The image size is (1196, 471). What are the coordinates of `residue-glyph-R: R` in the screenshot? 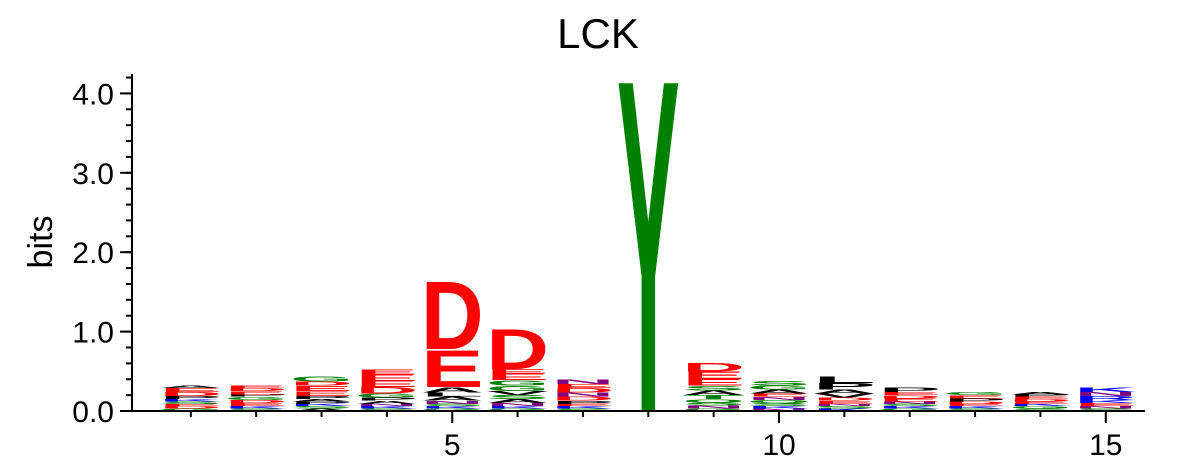 It's located at (1105, 398).